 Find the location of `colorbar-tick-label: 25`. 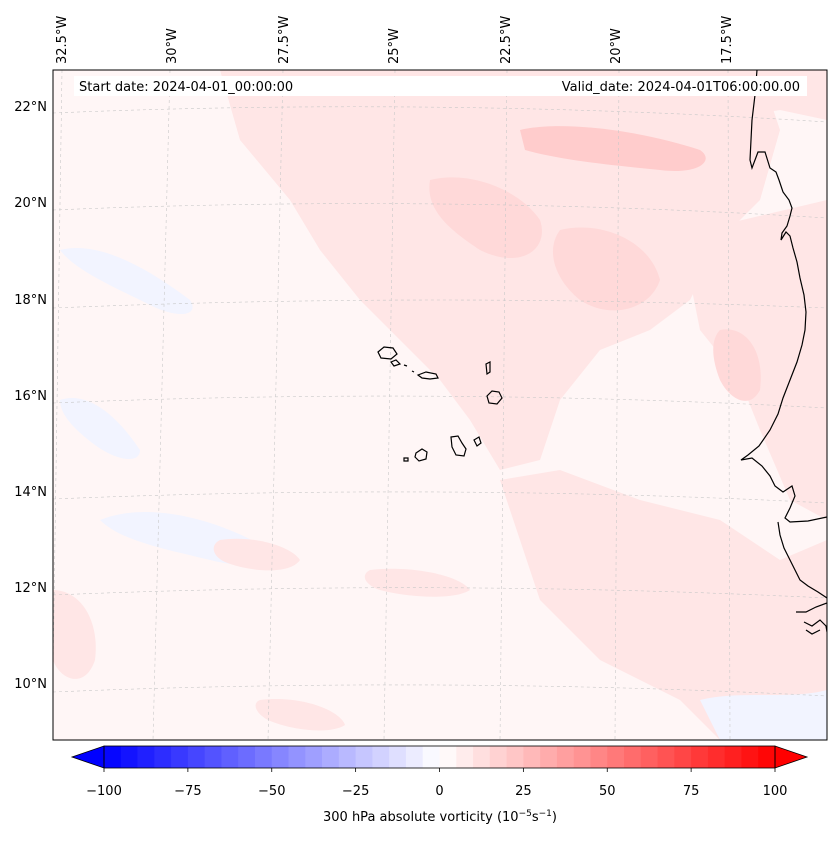

colorbar-tick-label: 25 is located at coordinates (523, 791).